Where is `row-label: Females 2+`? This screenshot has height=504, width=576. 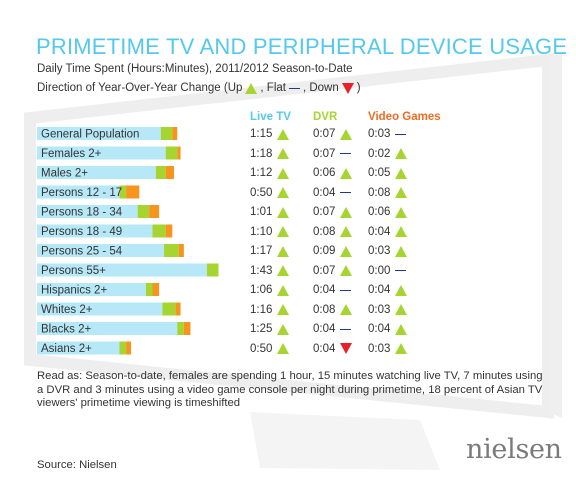 row-label: Females 2+ is located at coordinates (71, 154).